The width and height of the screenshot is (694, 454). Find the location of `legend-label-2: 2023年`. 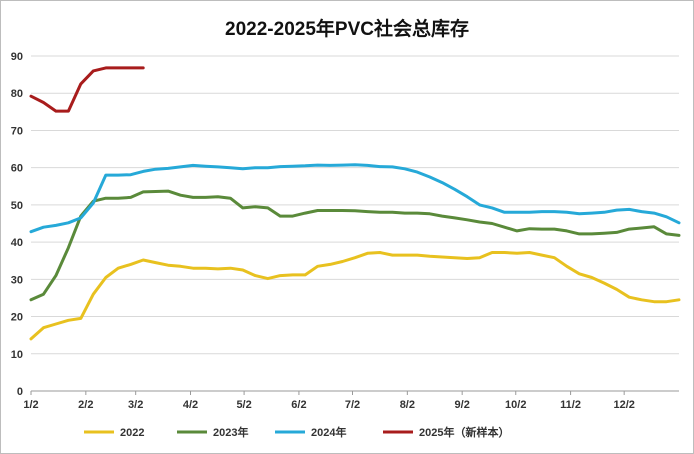

legend-label-2: 2023年 is located at coordinates (230, 432).